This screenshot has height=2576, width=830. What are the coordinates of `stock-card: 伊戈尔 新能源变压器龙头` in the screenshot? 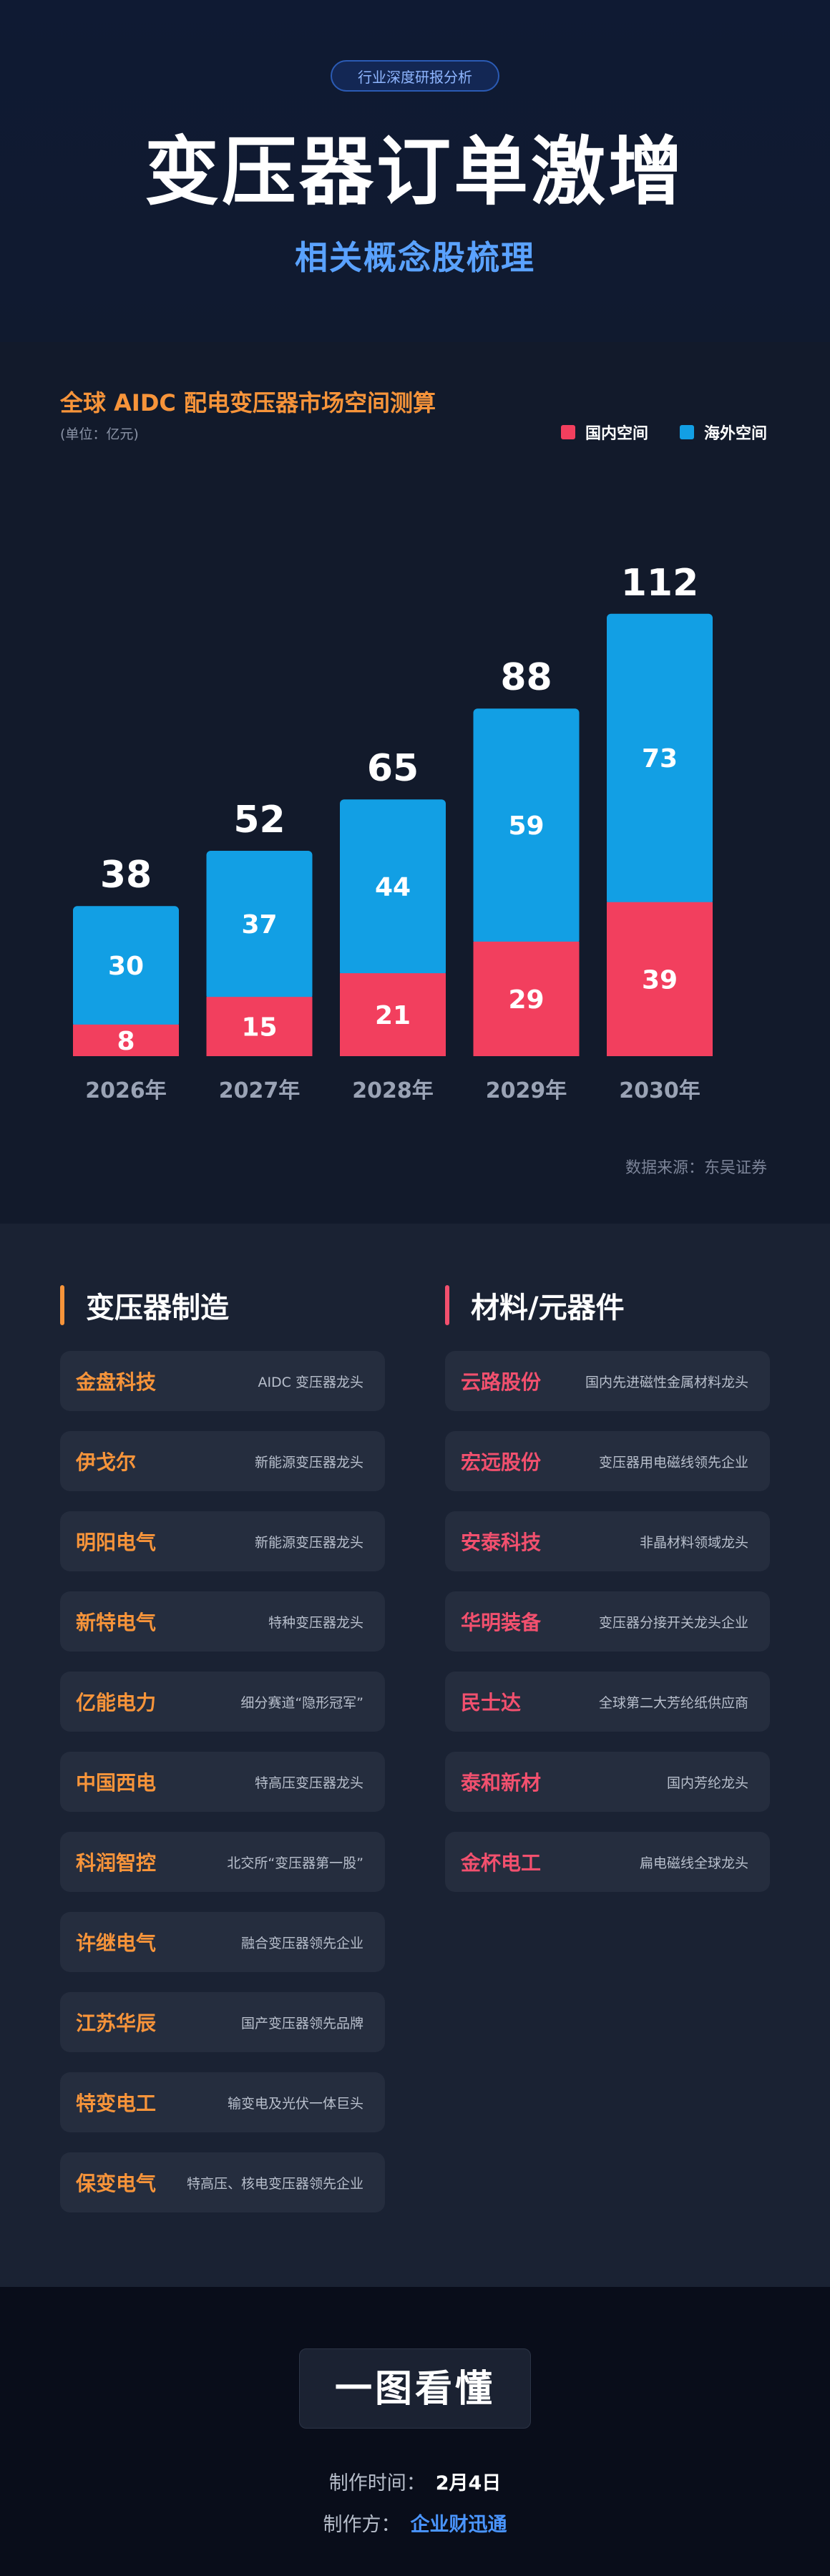 It's located at (223, 1461).